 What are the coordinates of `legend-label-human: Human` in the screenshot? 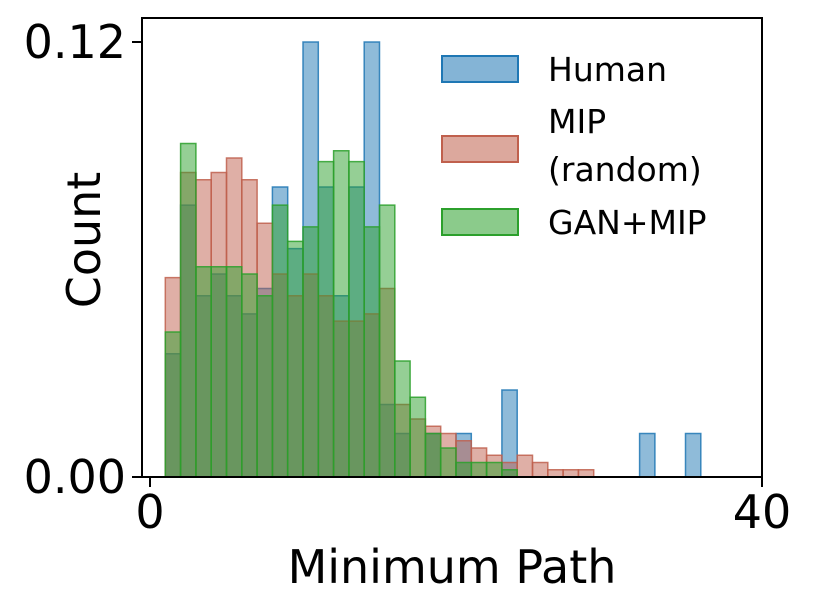 It's located at (607, 69).